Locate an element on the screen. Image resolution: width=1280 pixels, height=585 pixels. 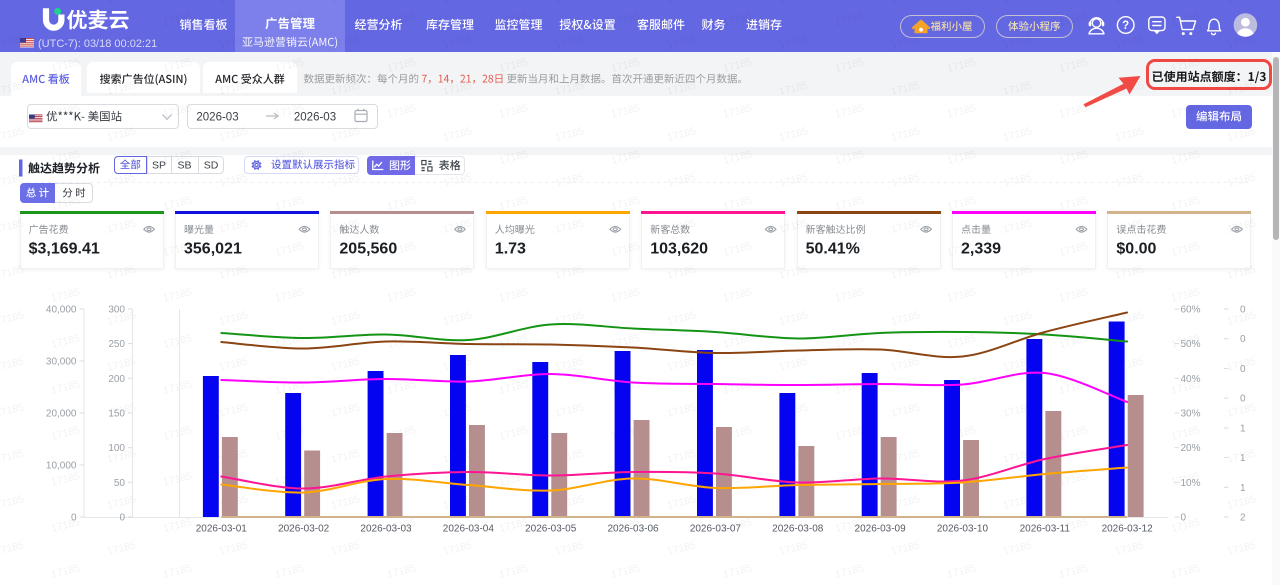
svg-text: 356,021 is located at coordinates (213, 249).